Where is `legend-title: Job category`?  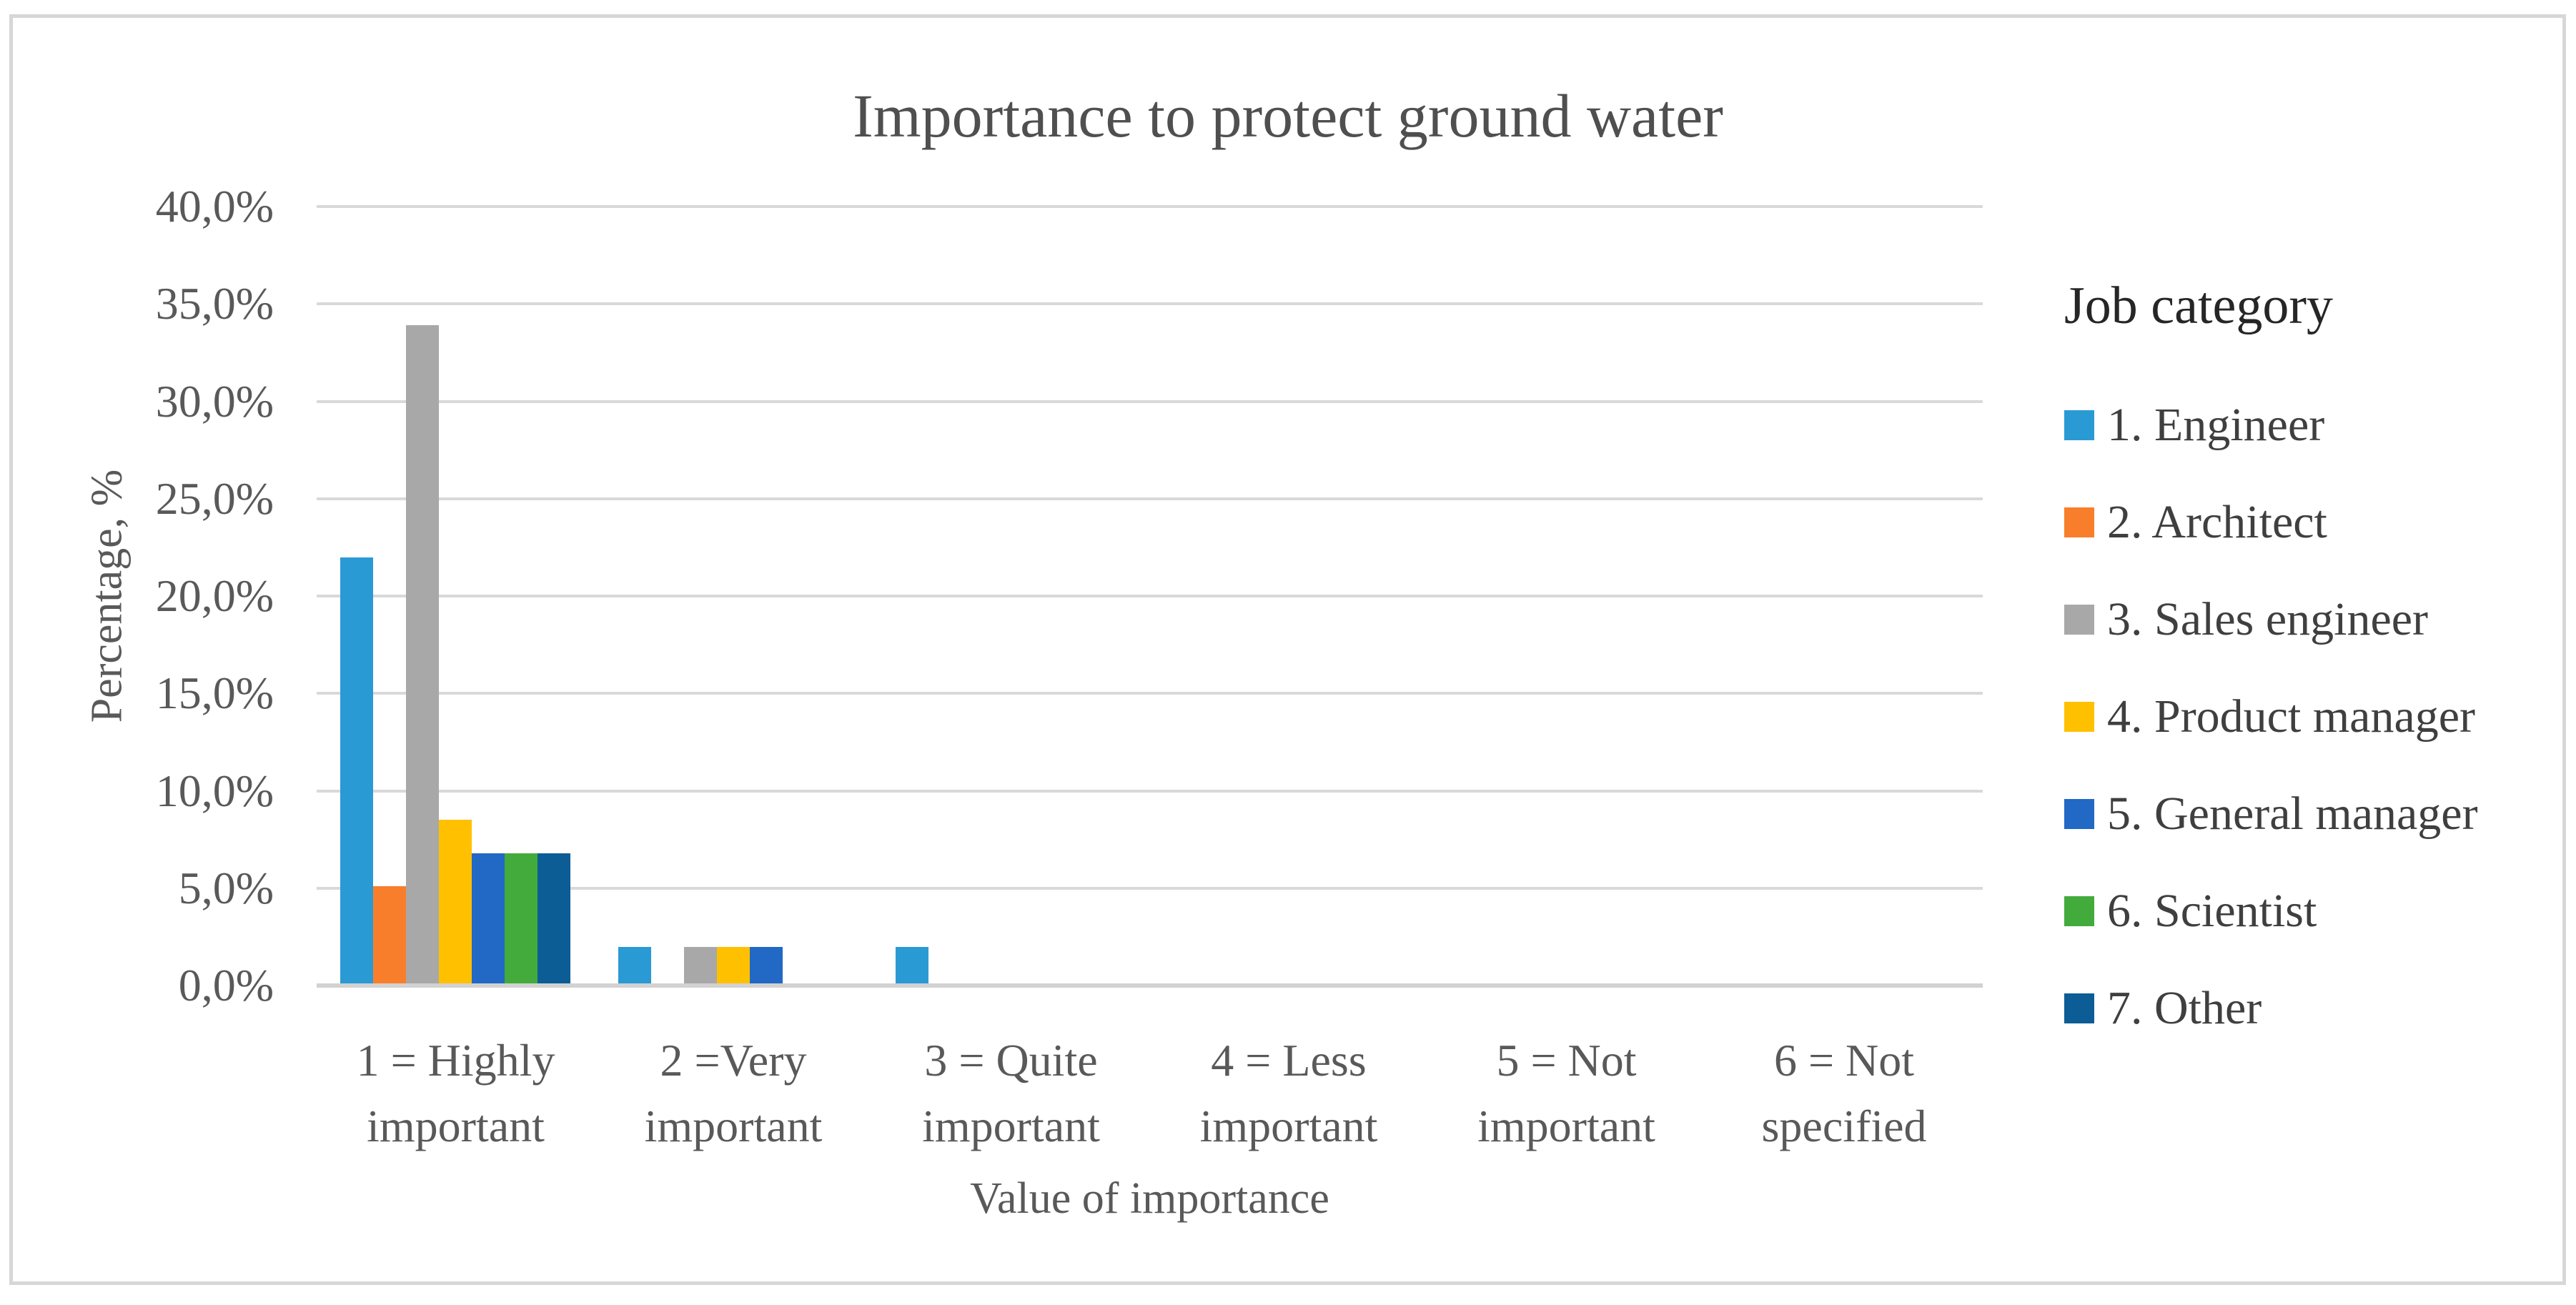 legend-title: Job category is located at coordinates (2199, 306).